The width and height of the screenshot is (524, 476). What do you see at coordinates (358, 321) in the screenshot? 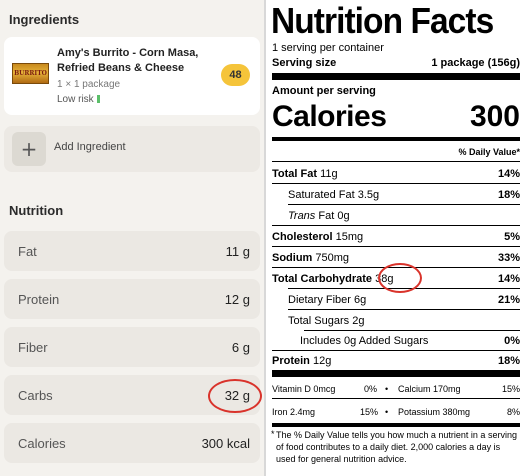
I see `total-sugars-amount: 2g` at bounding box center [358, 321].